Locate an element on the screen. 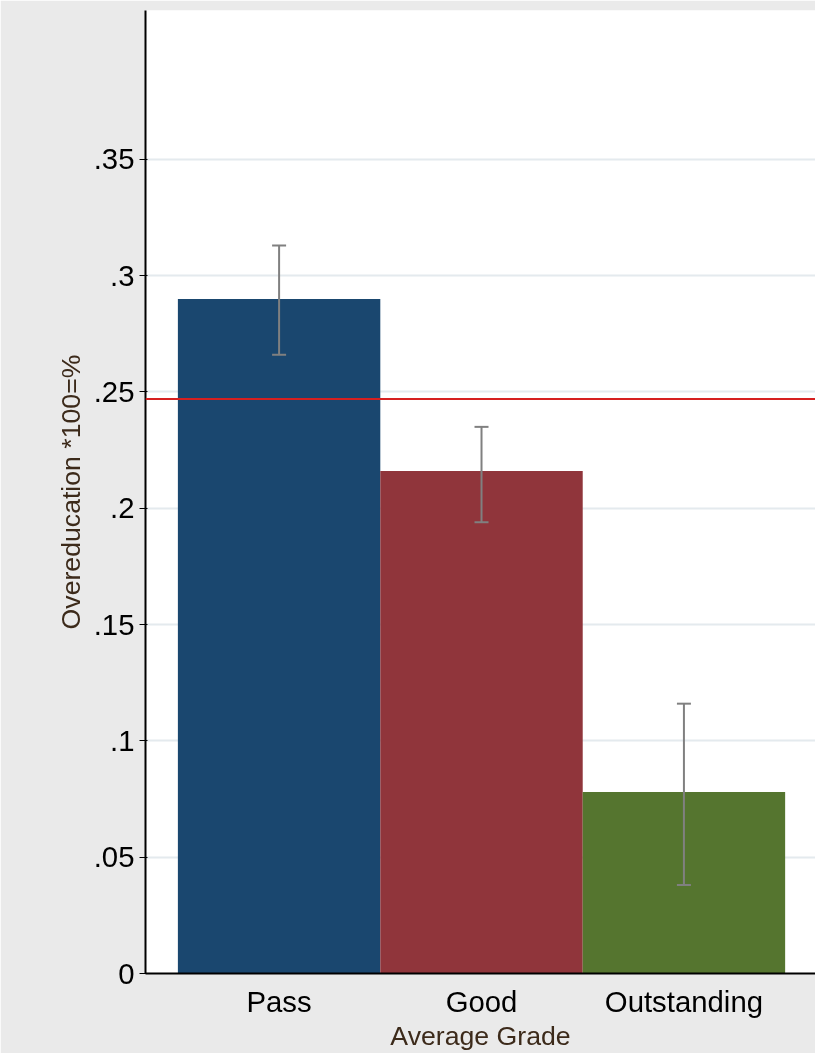  x-axis-title: Average Grade is located at coordinates (480, 1035).